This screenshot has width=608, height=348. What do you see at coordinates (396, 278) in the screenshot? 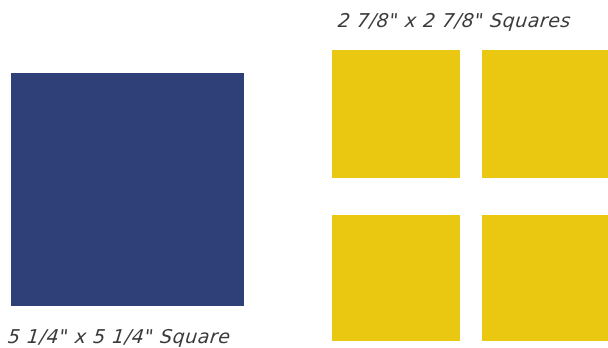
I see `yellow-square-bottom-left` at bounding box center [396, 278].